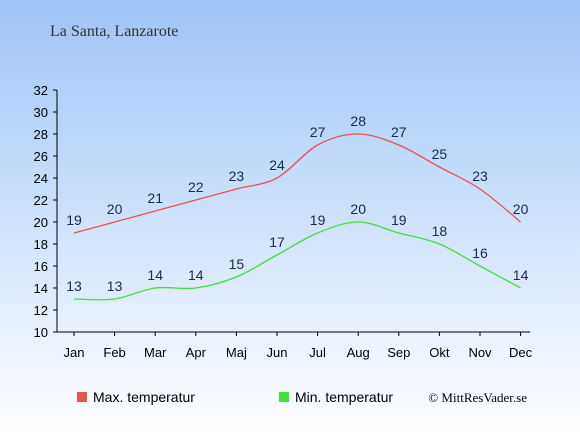 This screenshot has width=580, height=435. Describe the element at coordinates (155, 198) in the screenshot. I see `data-label-max: 21` at that location.